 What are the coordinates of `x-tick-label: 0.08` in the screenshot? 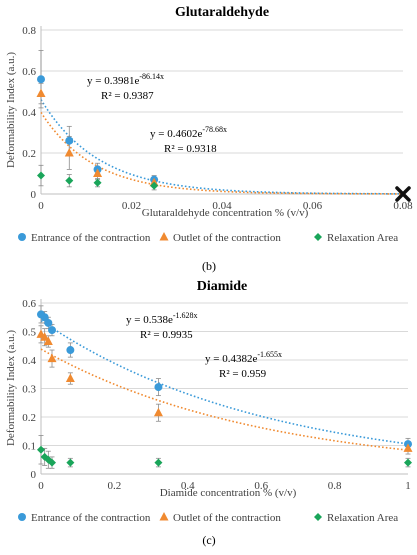 It's located at (403, 206).